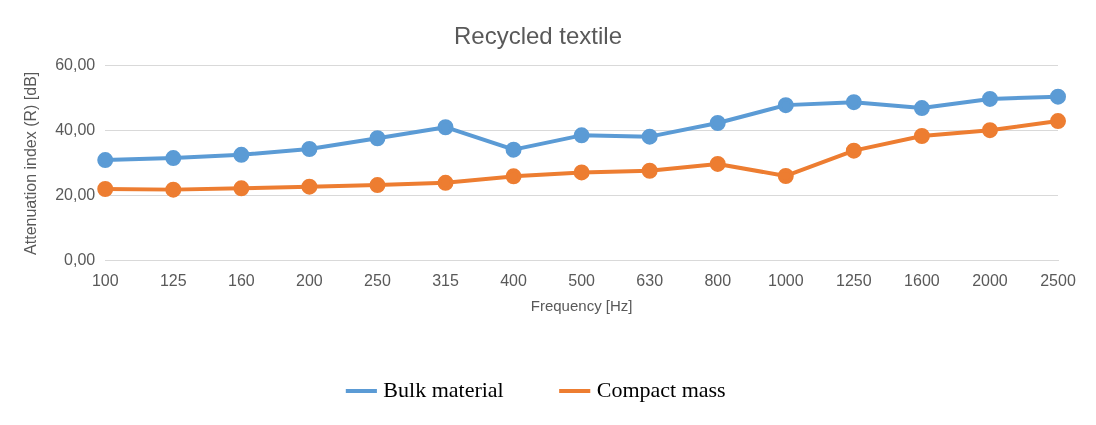 The image size is (1096, 425). I want to click on x-tick-label: 200, so click(309, 280).